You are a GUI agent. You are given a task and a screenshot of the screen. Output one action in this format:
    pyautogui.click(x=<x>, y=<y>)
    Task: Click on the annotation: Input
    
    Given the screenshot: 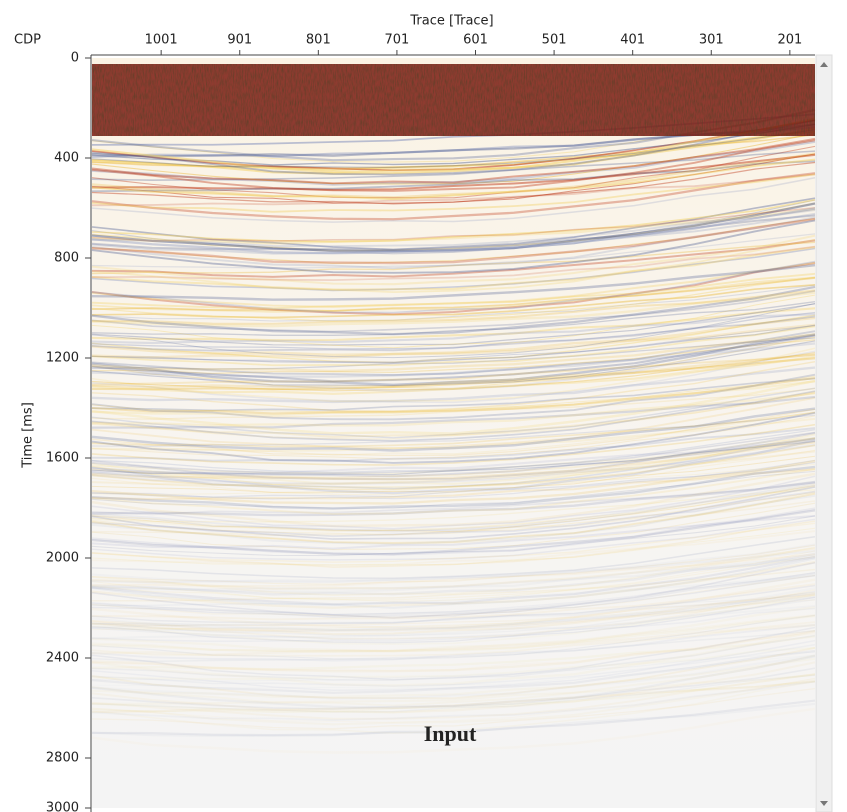 What is the action you would take?
    pyautogui.click(x=450, y=733)
    